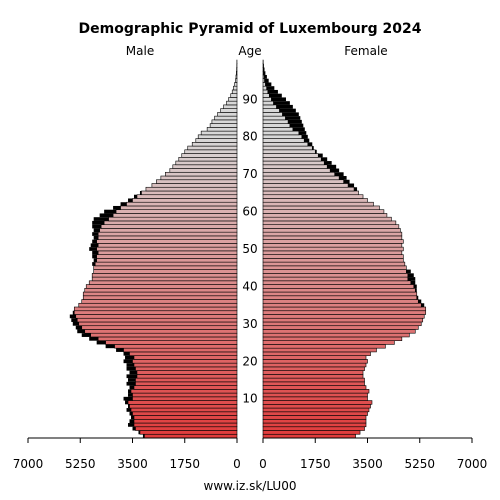  I want to click on age-tick-70: 70, so click(249, 174).